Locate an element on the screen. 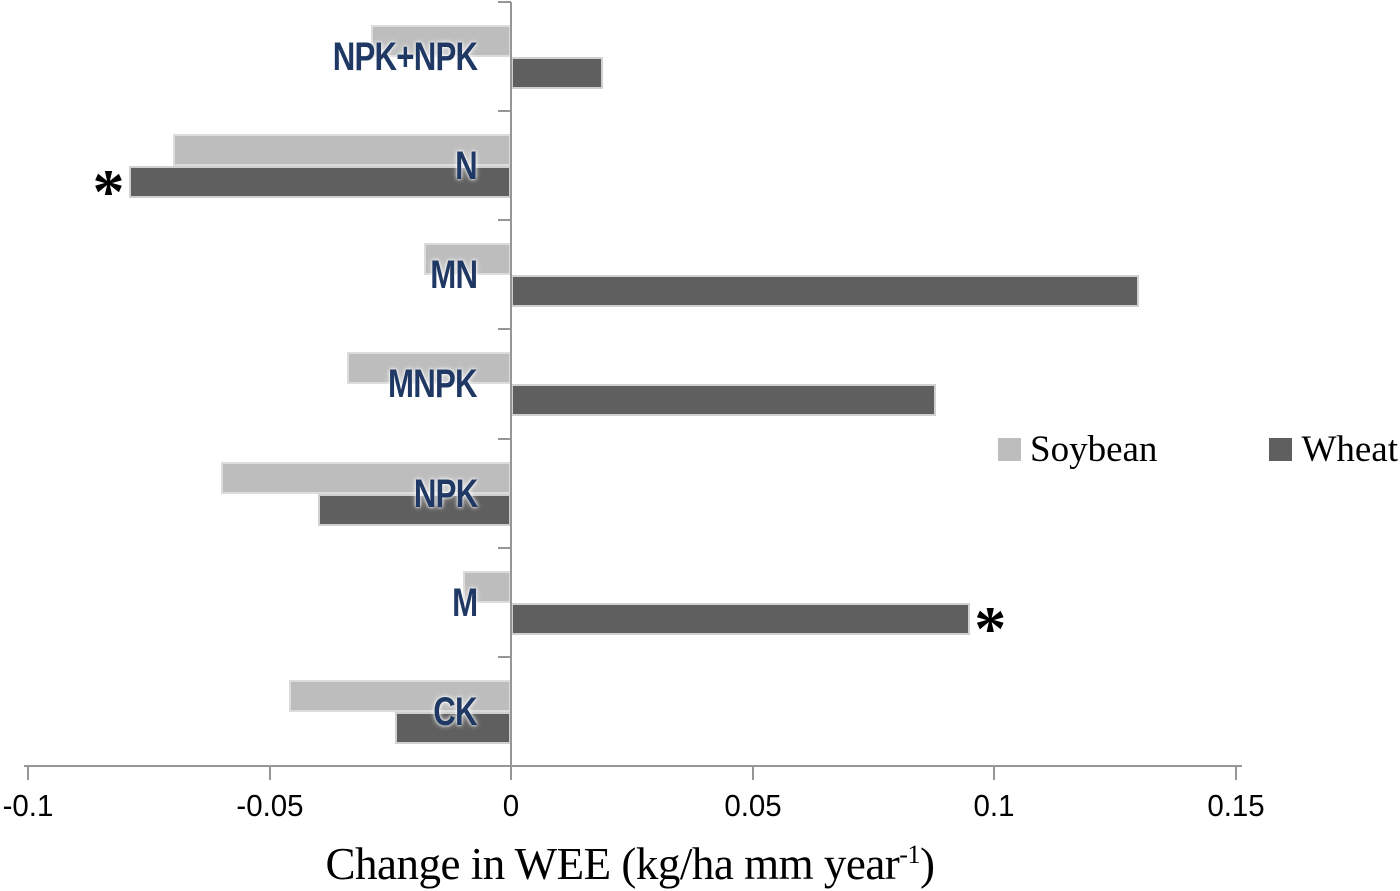  significance-asterisk-n: * is located at coordinates (108, 192).